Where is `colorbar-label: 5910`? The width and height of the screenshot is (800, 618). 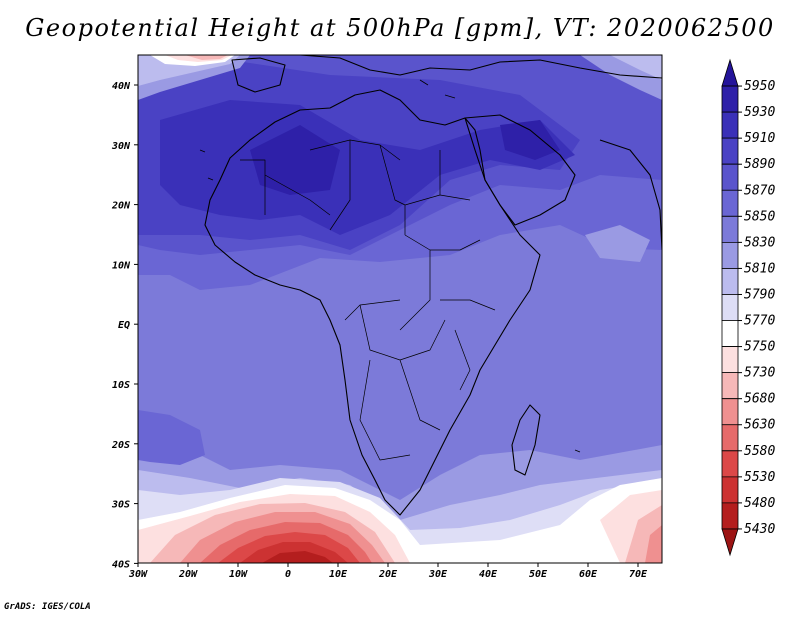
colorbar-label: 5910 is located at coordinates (759, 138).